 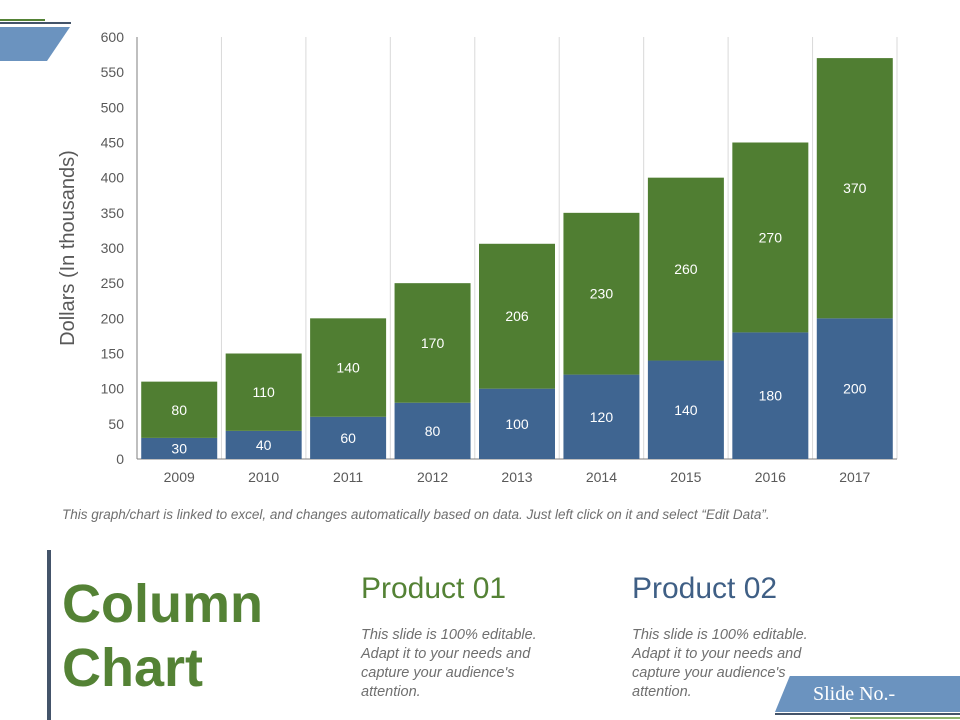 I want to click on y-tick-label: 300, so click(x=113, y=248).